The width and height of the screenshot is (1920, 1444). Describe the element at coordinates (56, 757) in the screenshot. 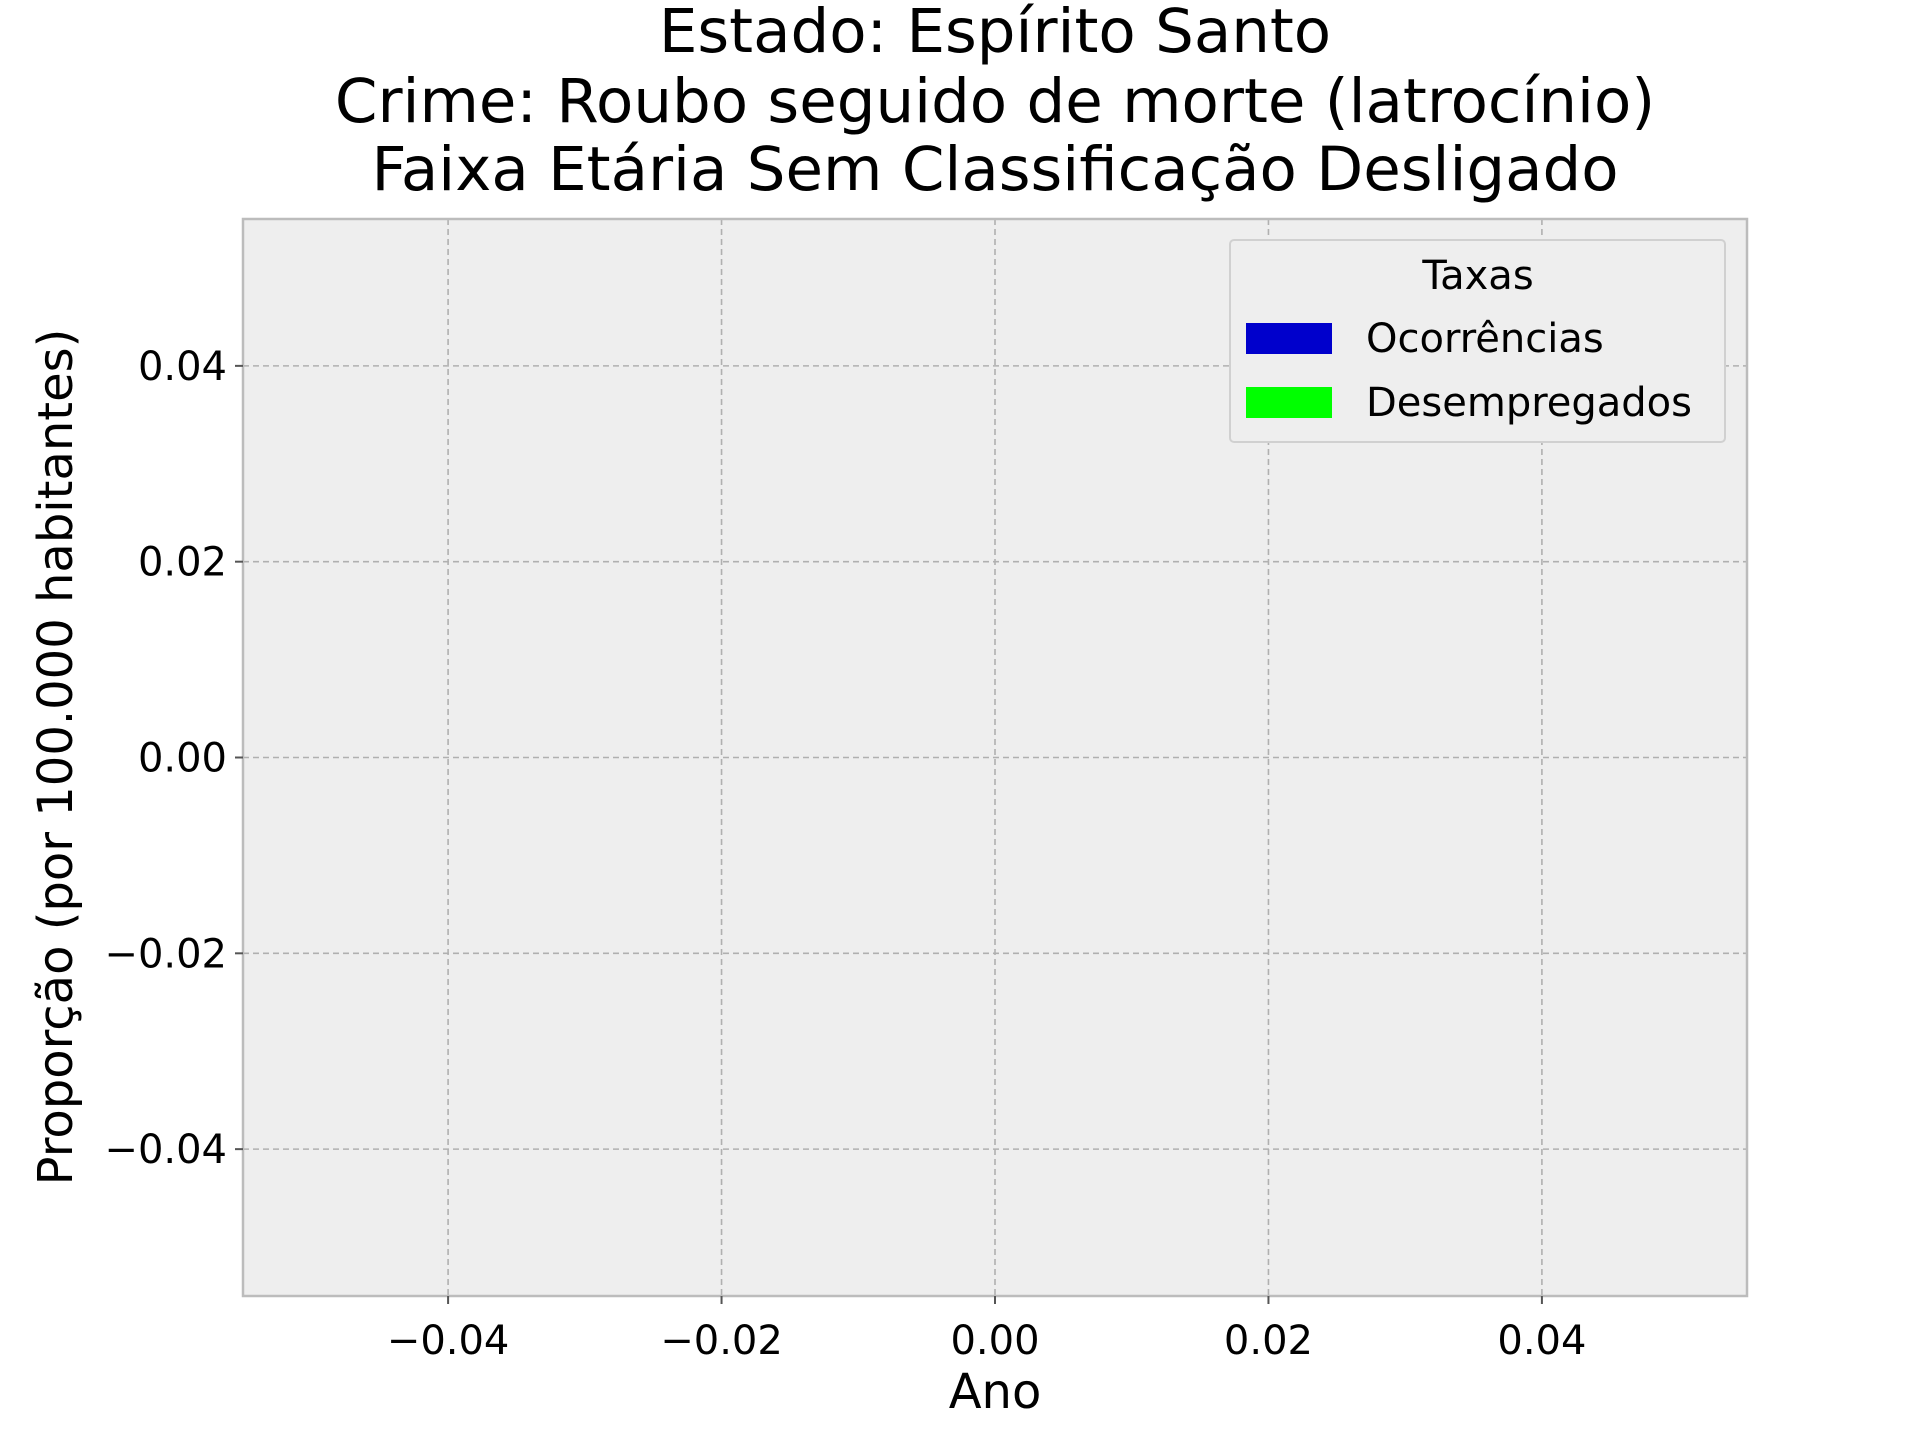

I see `y-axis-label: Proporção (por 100.000 habitantes)` at that location.